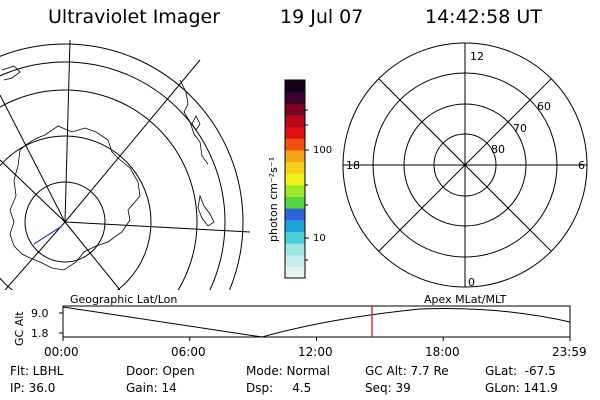 The image size is (600, 400). Describe the element at coordinates (465, 299) in the screenshot. I see `polar-plot-label: Apex MLat/MLT` at that location.